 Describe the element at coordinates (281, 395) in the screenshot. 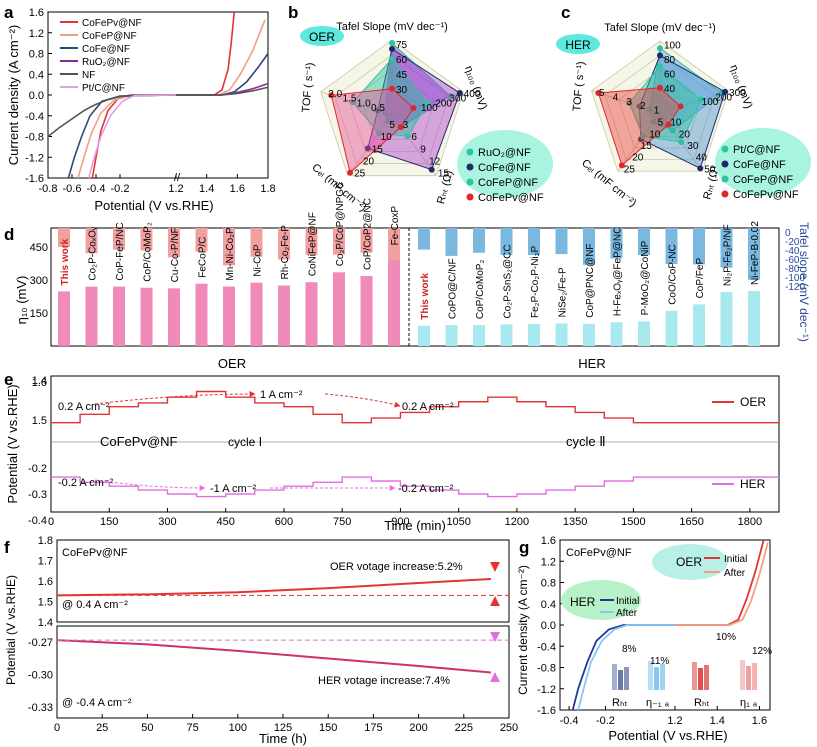

I see `panel-e-annotation: 1 A cm⁻²` at that location.